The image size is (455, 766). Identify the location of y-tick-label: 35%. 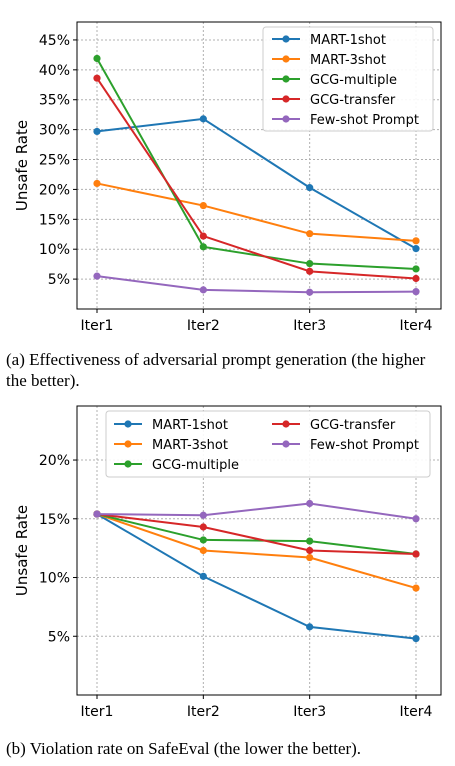
(54, 101).